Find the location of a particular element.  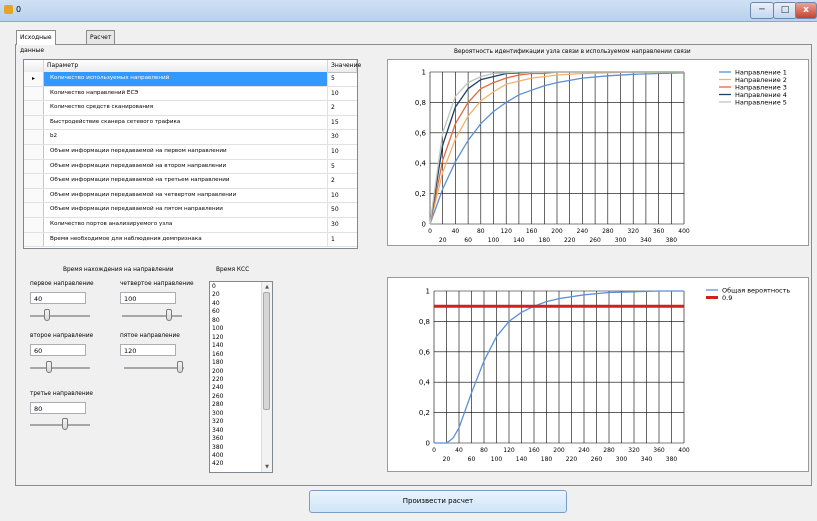

kss-list-item: 140 is located at coordinates (218, 346).